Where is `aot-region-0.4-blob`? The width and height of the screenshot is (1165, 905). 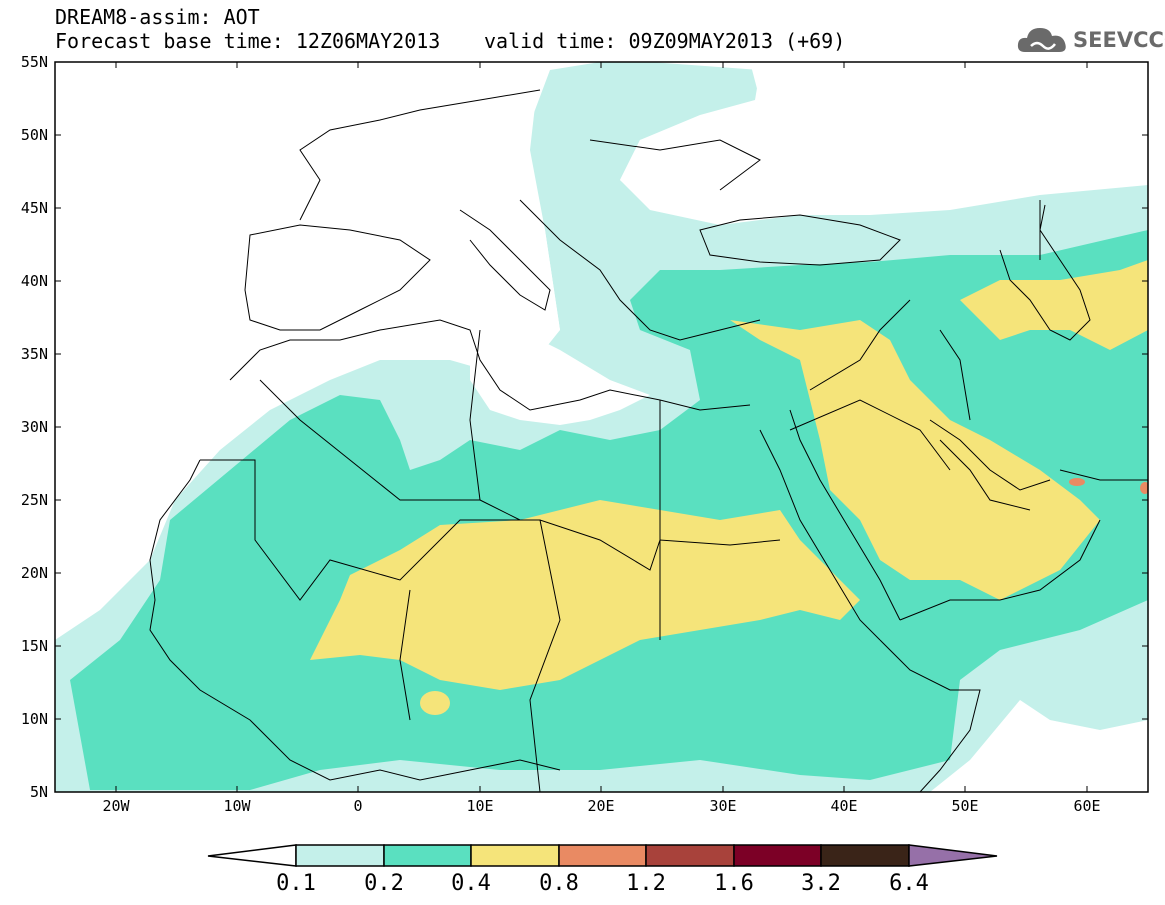
aot-region-0.4-blob is located at coordinates (435, 703).